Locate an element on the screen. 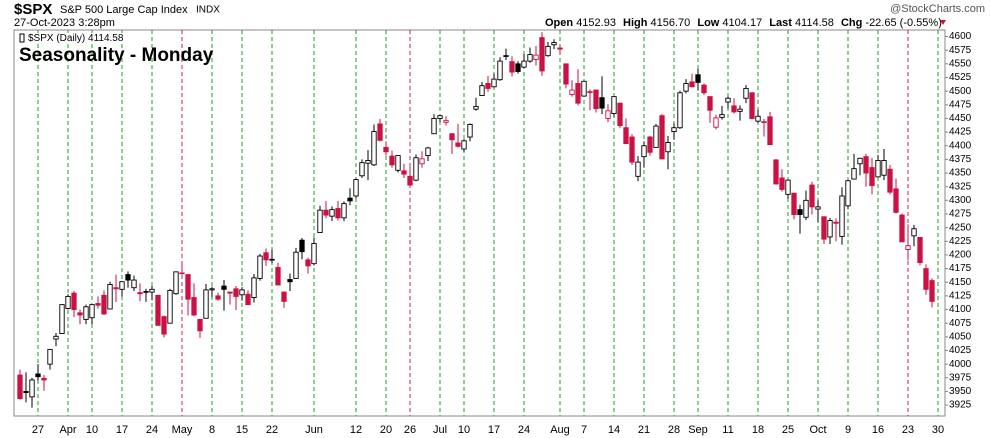 The image size is (990, 438). x-tick-label: Jul is located at coordinates (440, 430).